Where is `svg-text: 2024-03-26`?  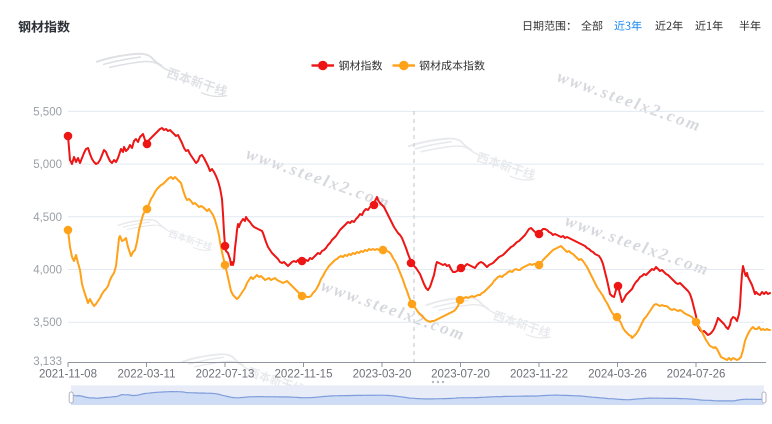 svg-text: 2024-03-26 is located at coordinates (617, 375).